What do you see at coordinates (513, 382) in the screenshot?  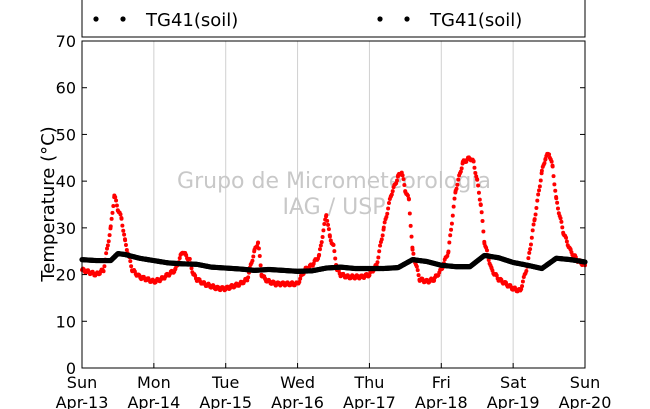 I see `x-tick-label-day-6: Sat` at bounding box center [513, 382].